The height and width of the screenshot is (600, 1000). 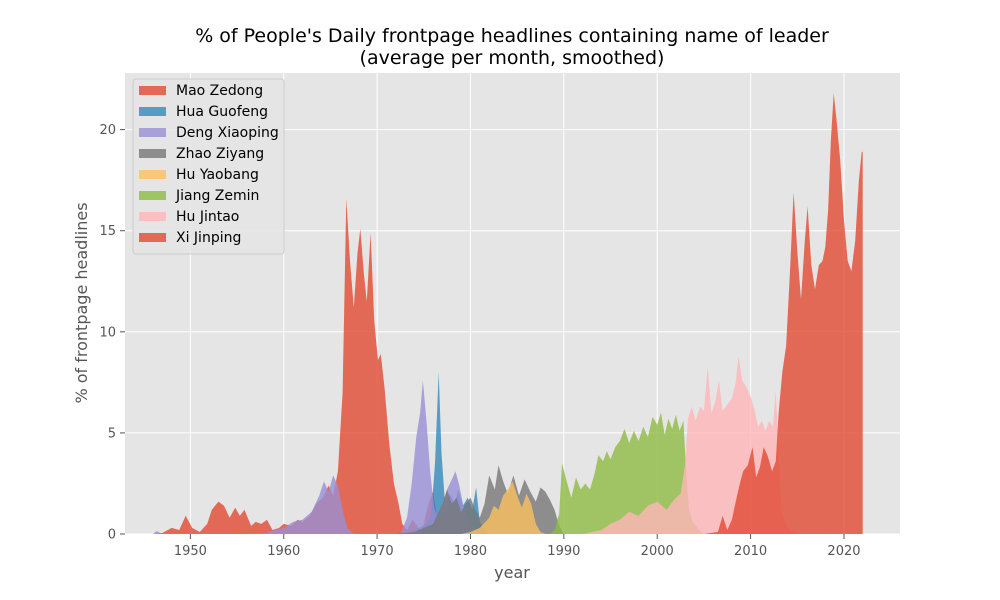 I want to click on y-axis-label: % of frontpage headlines, so click(x=81, y=302).